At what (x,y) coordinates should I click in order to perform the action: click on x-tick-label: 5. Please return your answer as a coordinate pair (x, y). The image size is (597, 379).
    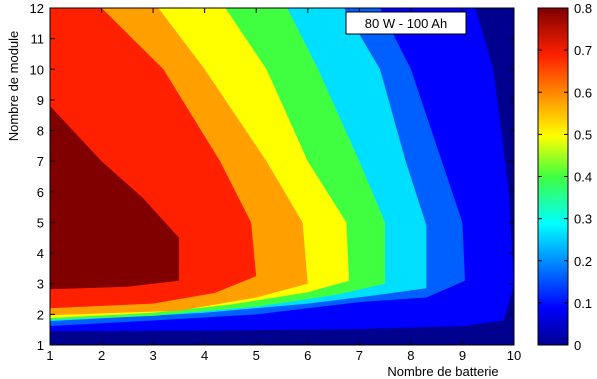
    Looking at the image, I should click on (256, 355).